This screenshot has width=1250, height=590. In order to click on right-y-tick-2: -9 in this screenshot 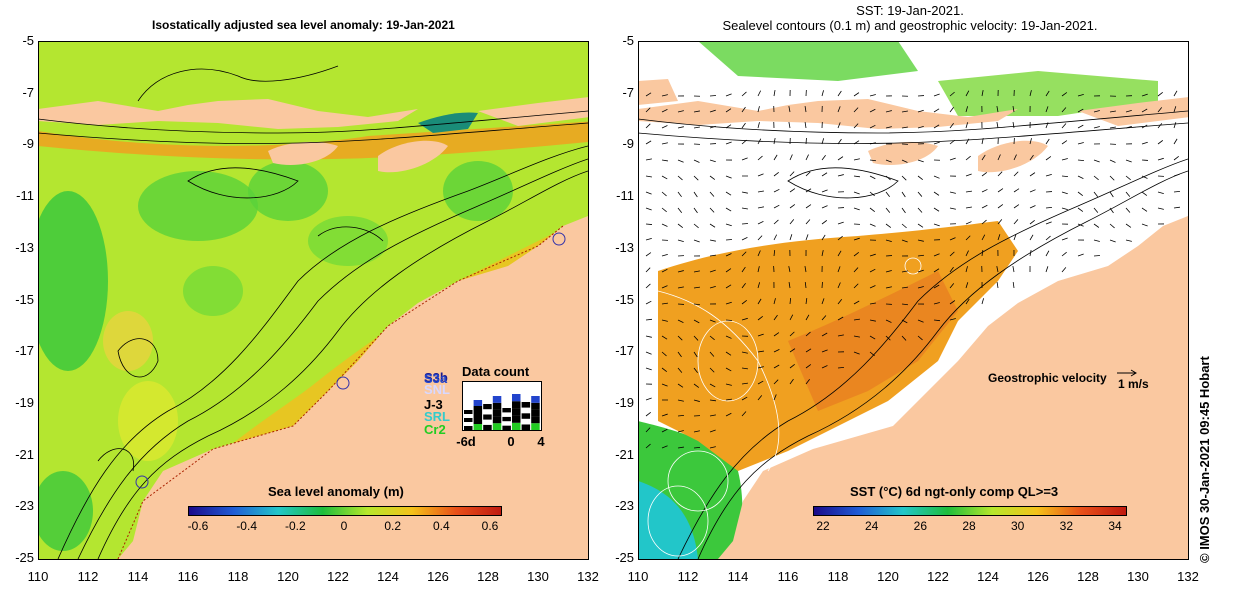, I will do `click(628, 144)`.